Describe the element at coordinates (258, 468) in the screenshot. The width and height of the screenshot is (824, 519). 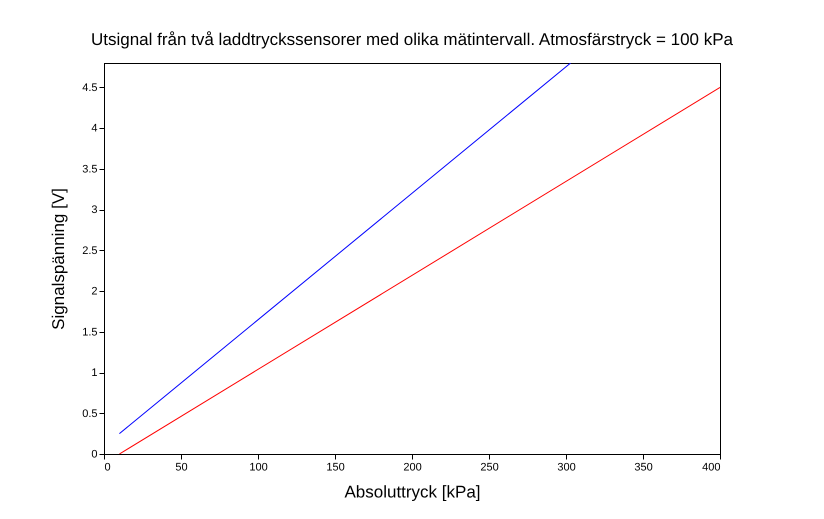
I see `x-tick-label: 100` at that location.